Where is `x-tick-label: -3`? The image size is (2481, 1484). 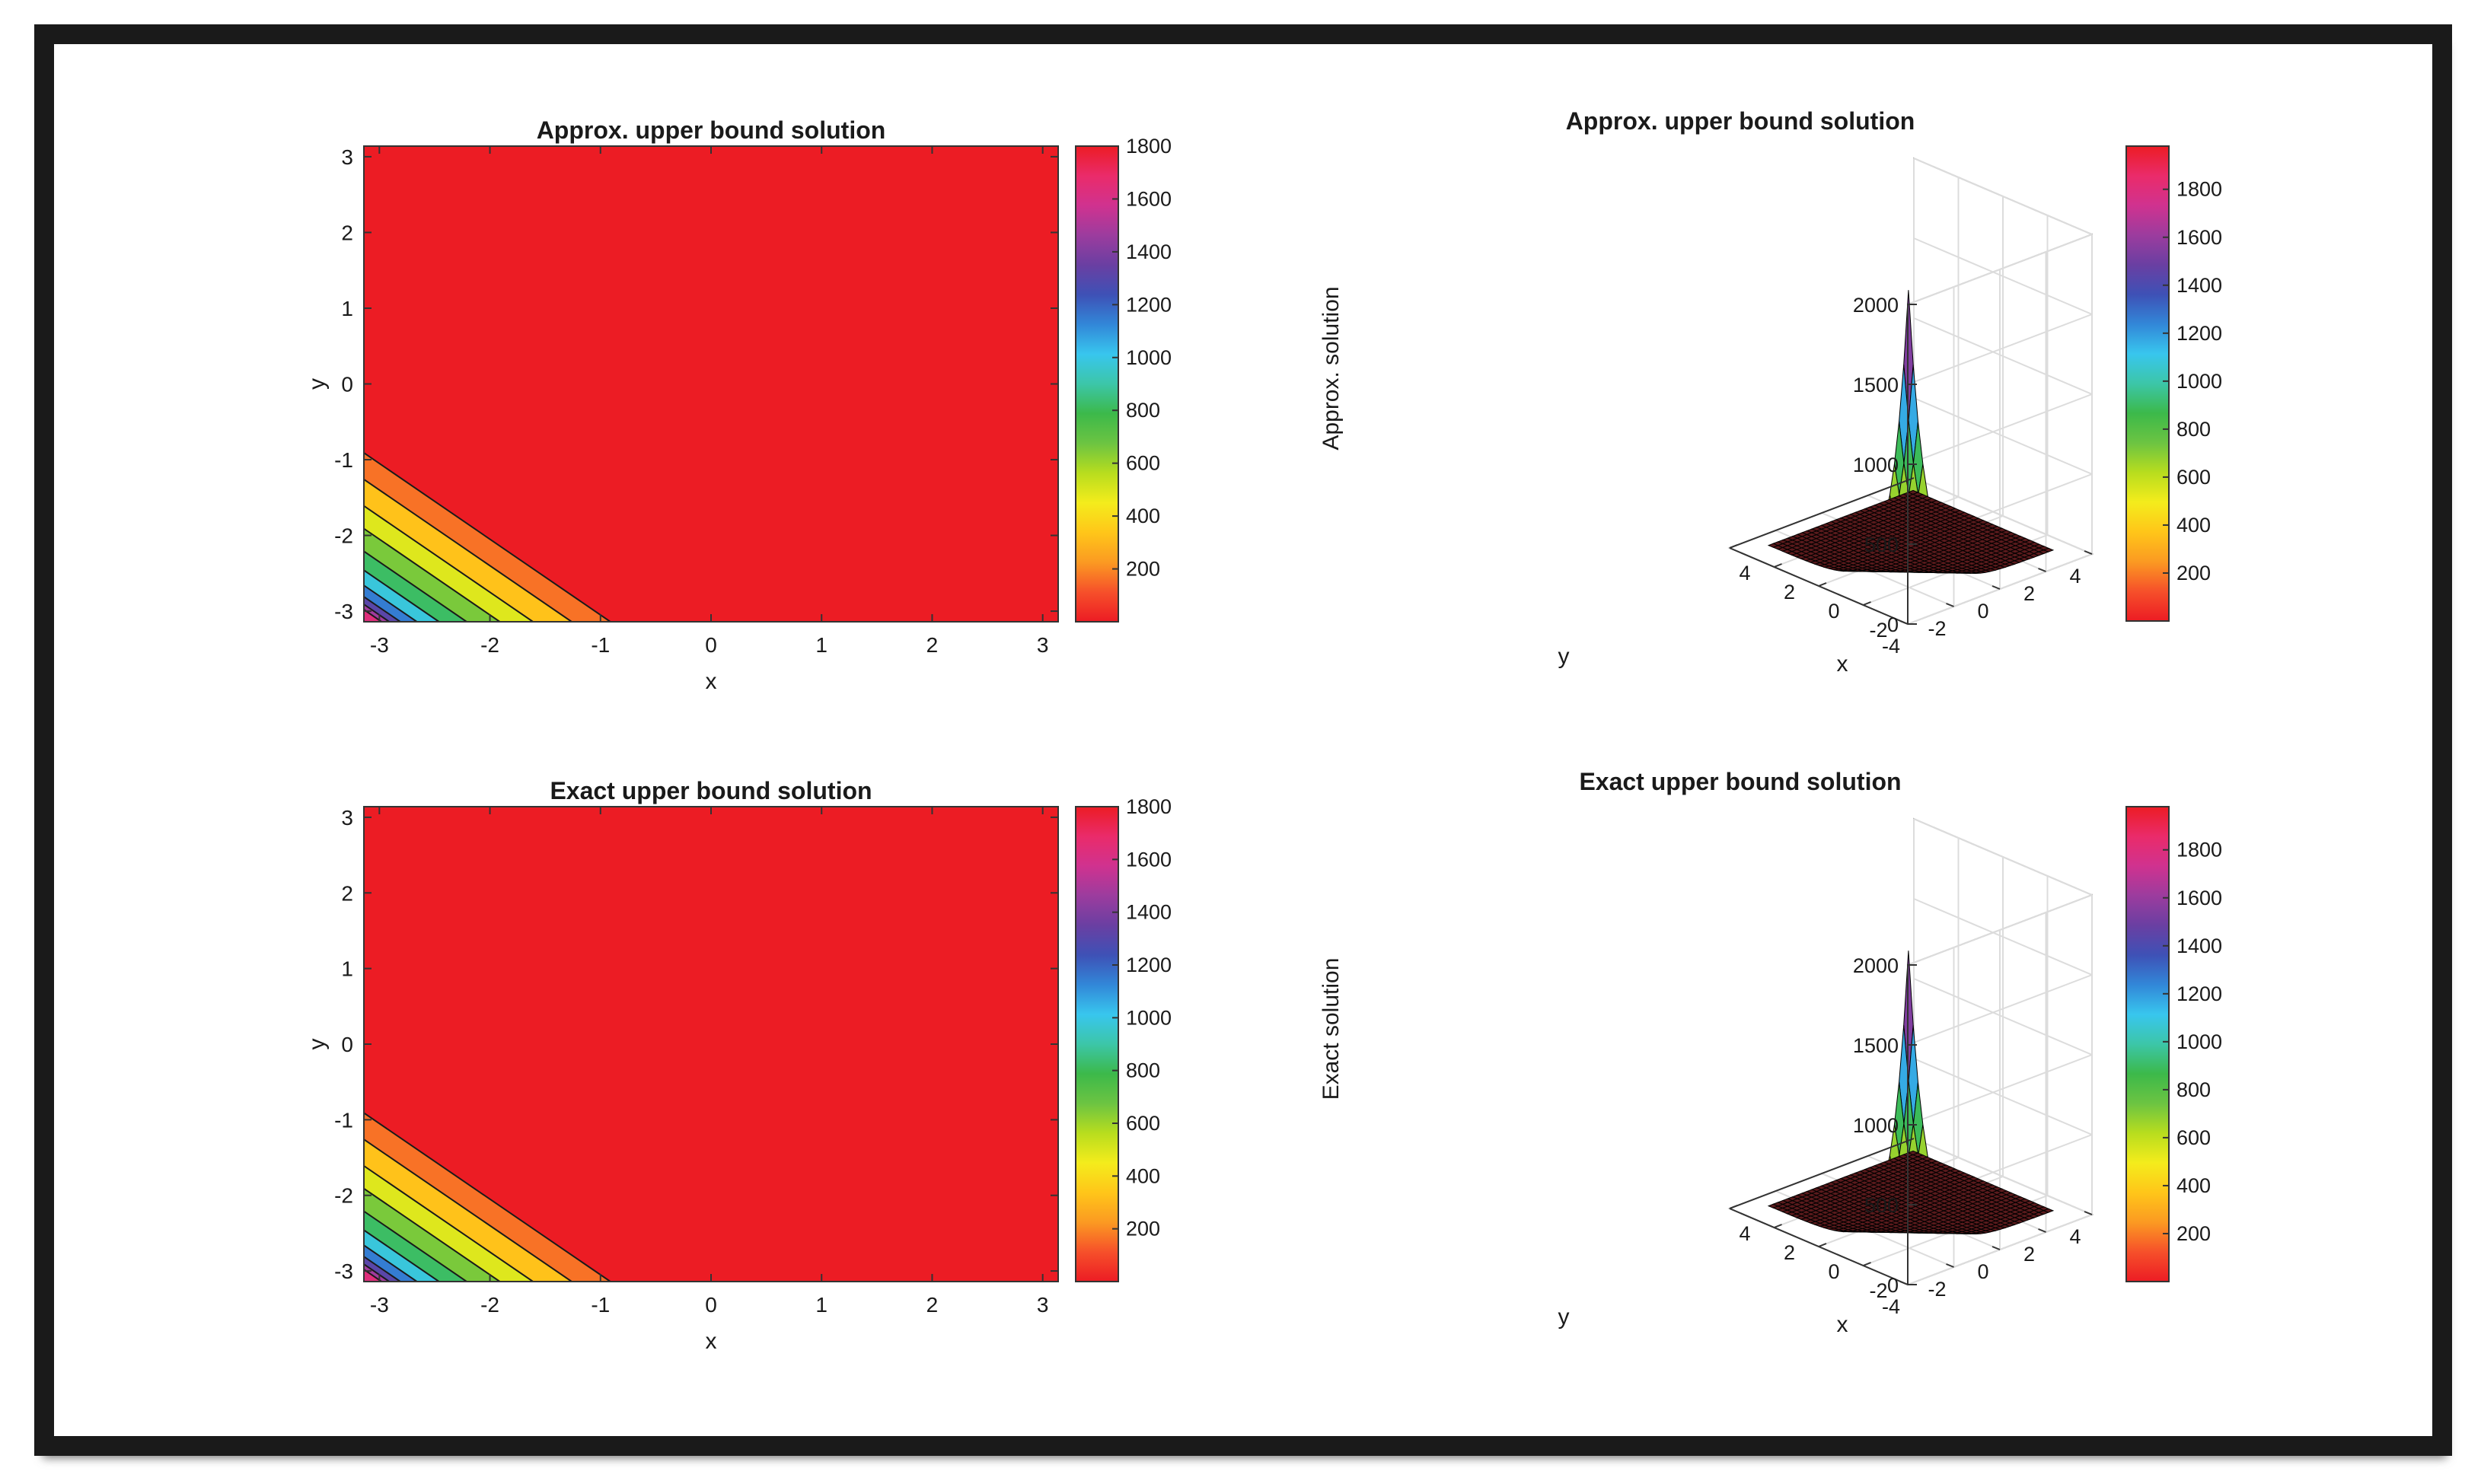
x-tick-label: -3 is located at coordinates (380, 1305).